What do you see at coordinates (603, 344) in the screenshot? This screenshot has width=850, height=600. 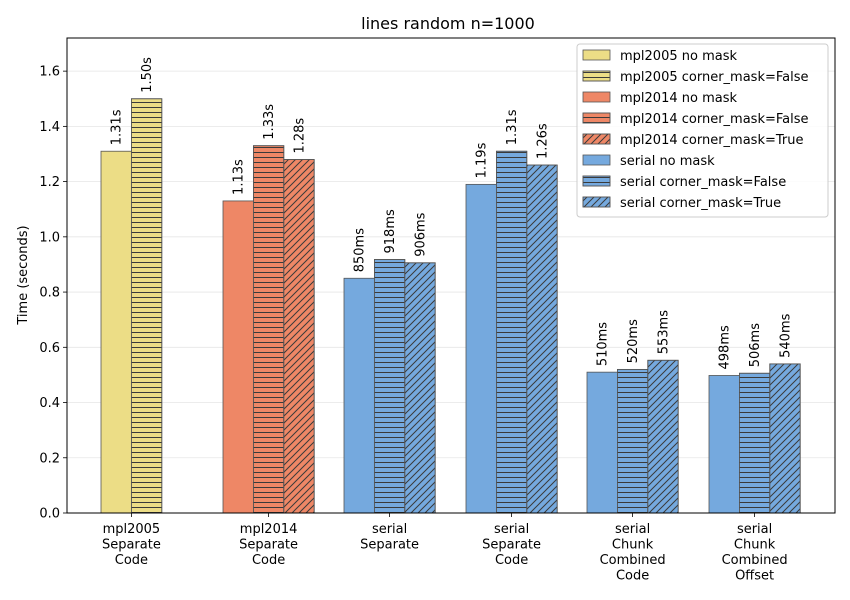 I see `bar-value-label: 510ms` at bounding box center [603, 344].